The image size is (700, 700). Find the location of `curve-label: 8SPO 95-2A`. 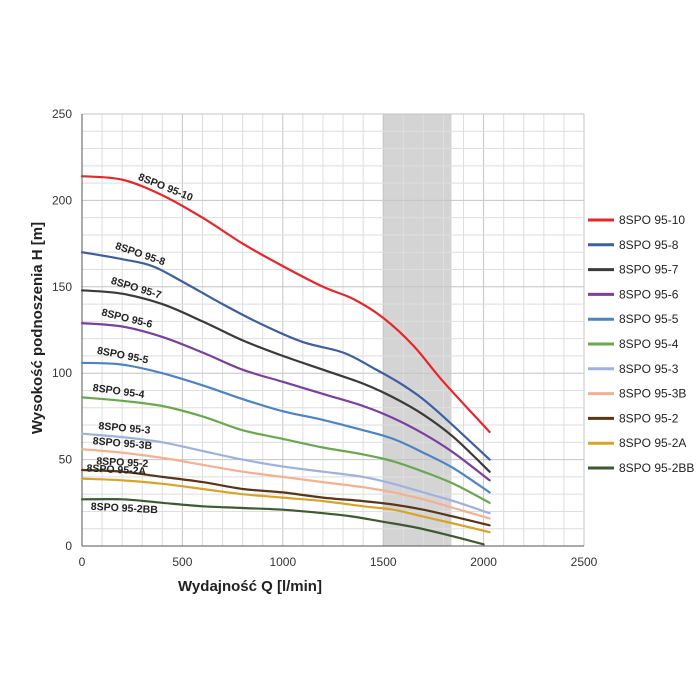

curve-label: 8SPO 95-2A is located at coordinates (116, 470).